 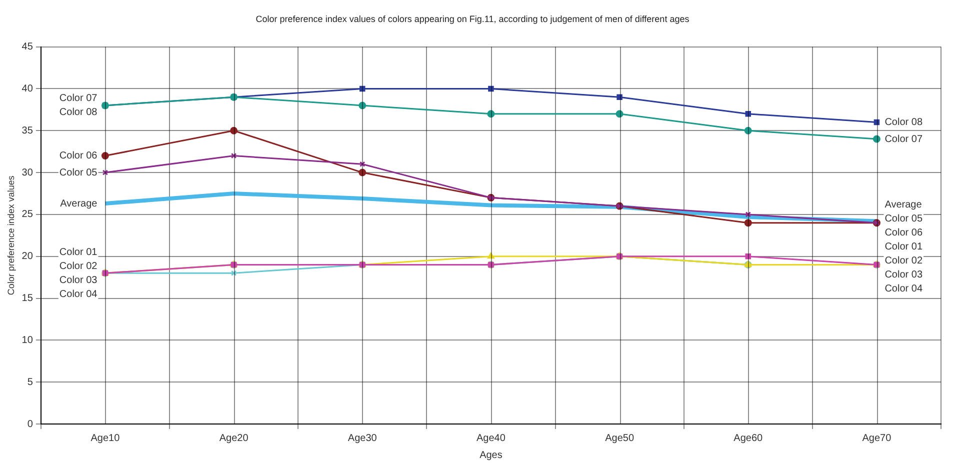 I want to click on series-label: Color 07, so click(x=903, y=139).